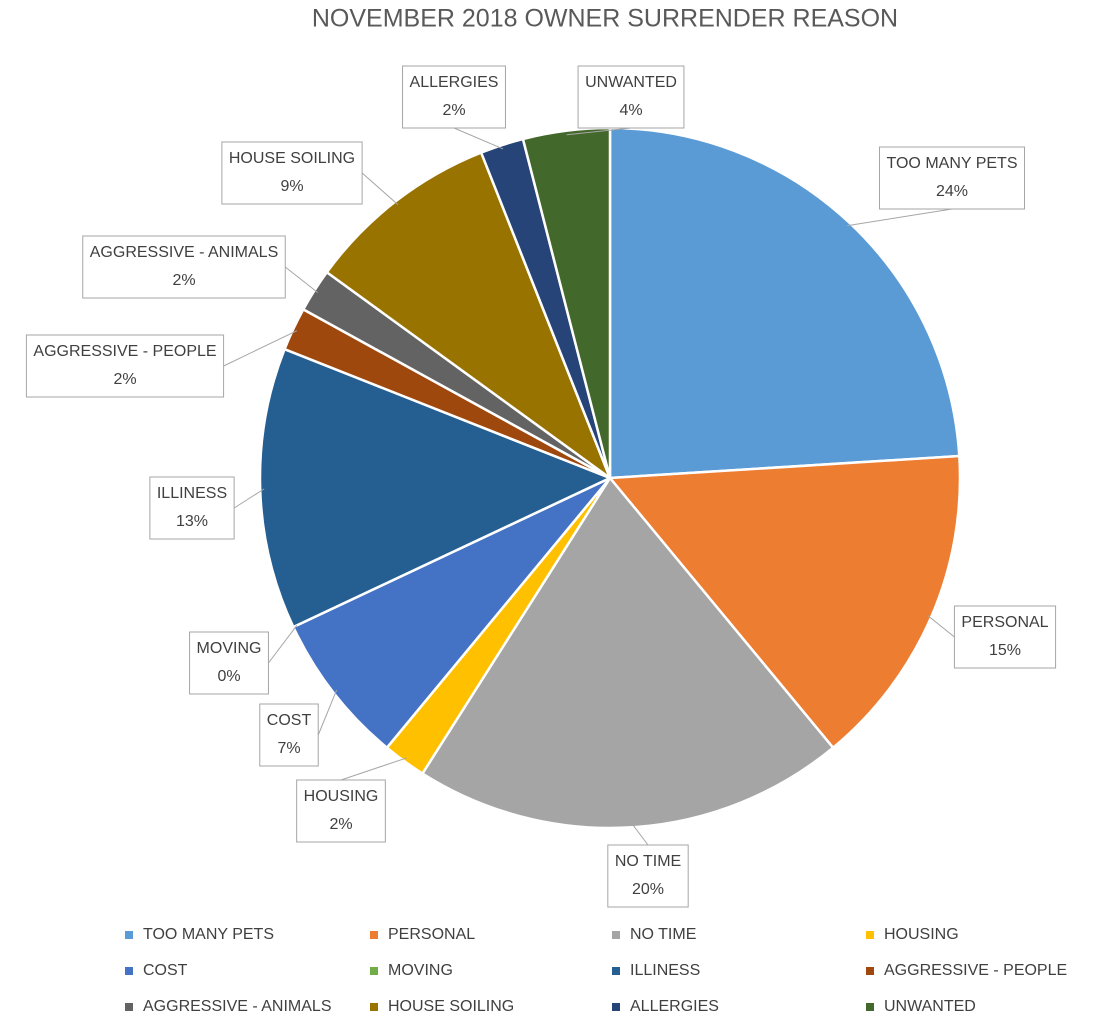  I want to click on legend-label: HOUSING, so click(921, 934).